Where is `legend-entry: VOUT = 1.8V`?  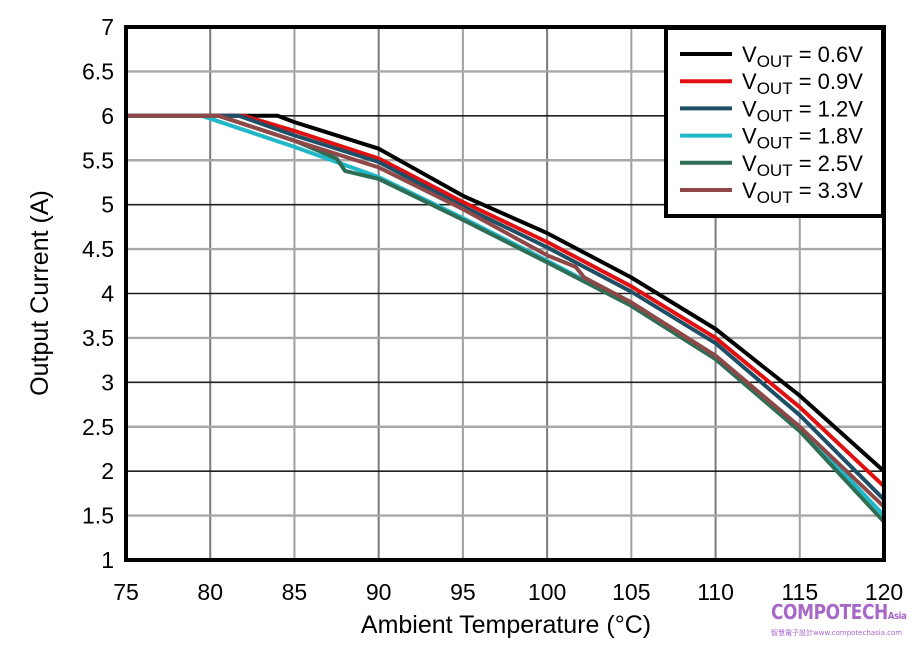 legend-entry: VOUT = 1.8V is located at coordinates (802, 138).